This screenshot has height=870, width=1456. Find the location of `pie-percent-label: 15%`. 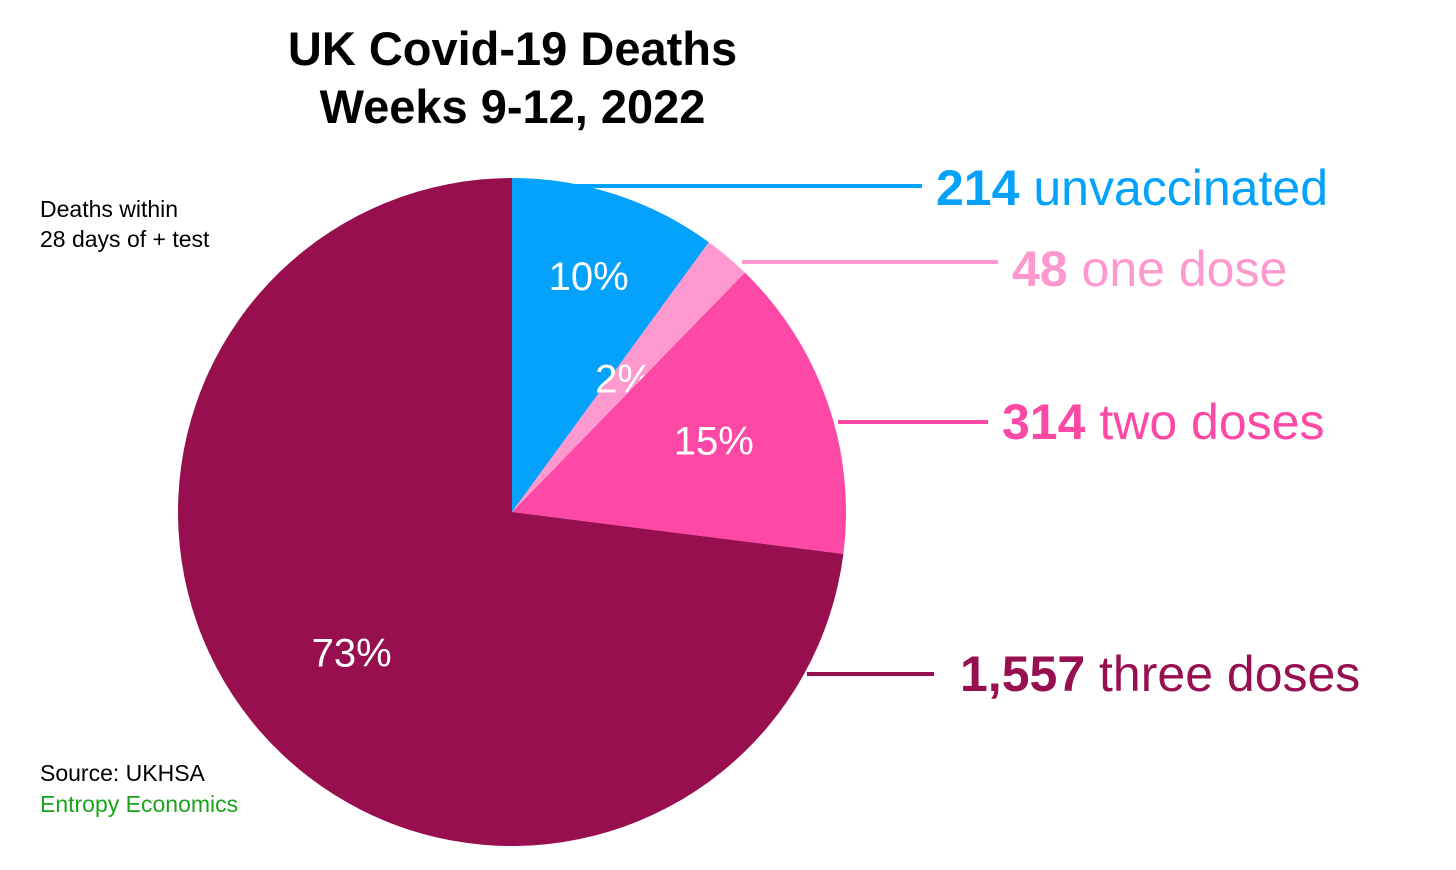

pie-percent-label: 15% is located at coordinates (714, 441).